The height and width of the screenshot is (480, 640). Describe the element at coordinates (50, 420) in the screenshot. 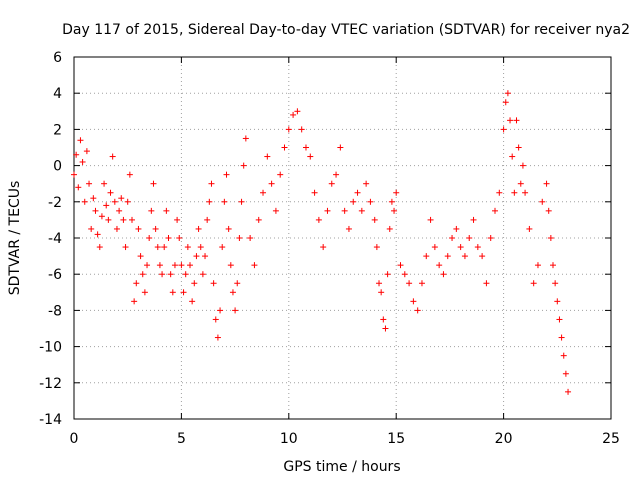

I see `y-tick-label: -14` at that location.